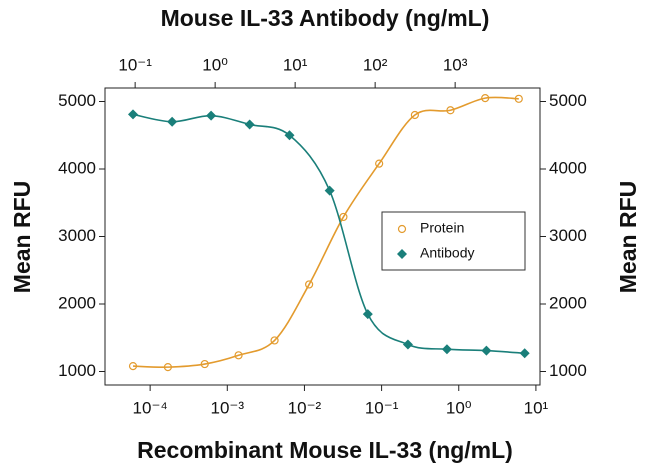 This screenshot has height=474, width=650. What do you see at coordinates (447, 253) in the screenshot?
I see `legend-label: Antibody` at bounding box center [447, 253].